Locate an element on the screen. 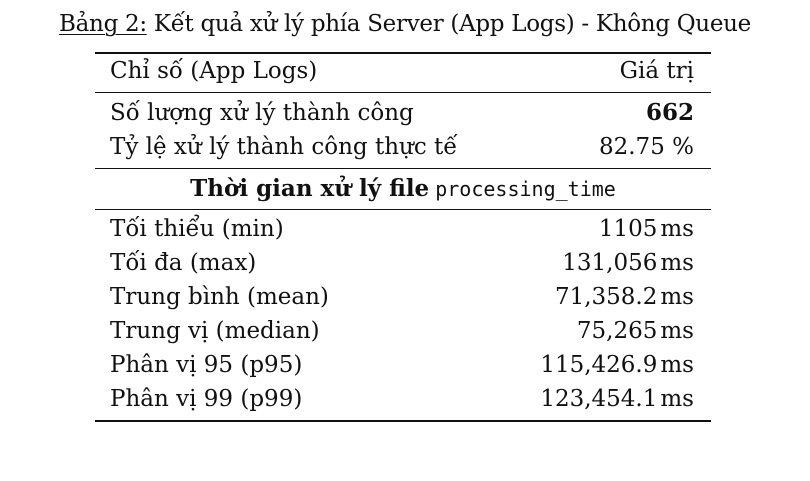 The image size is (810, 481). time-label: Tối đa (max) is located at coordinates (183, 263).